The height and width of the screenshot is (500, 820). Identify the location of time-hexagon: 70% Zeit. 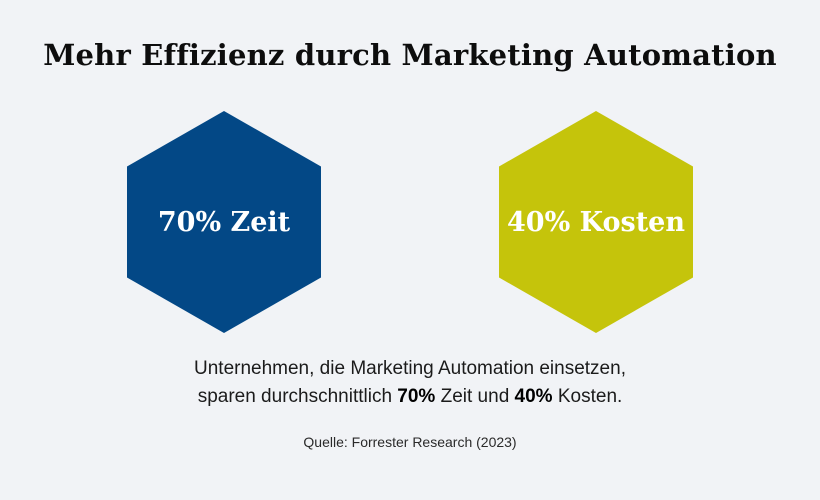
(224, 222).